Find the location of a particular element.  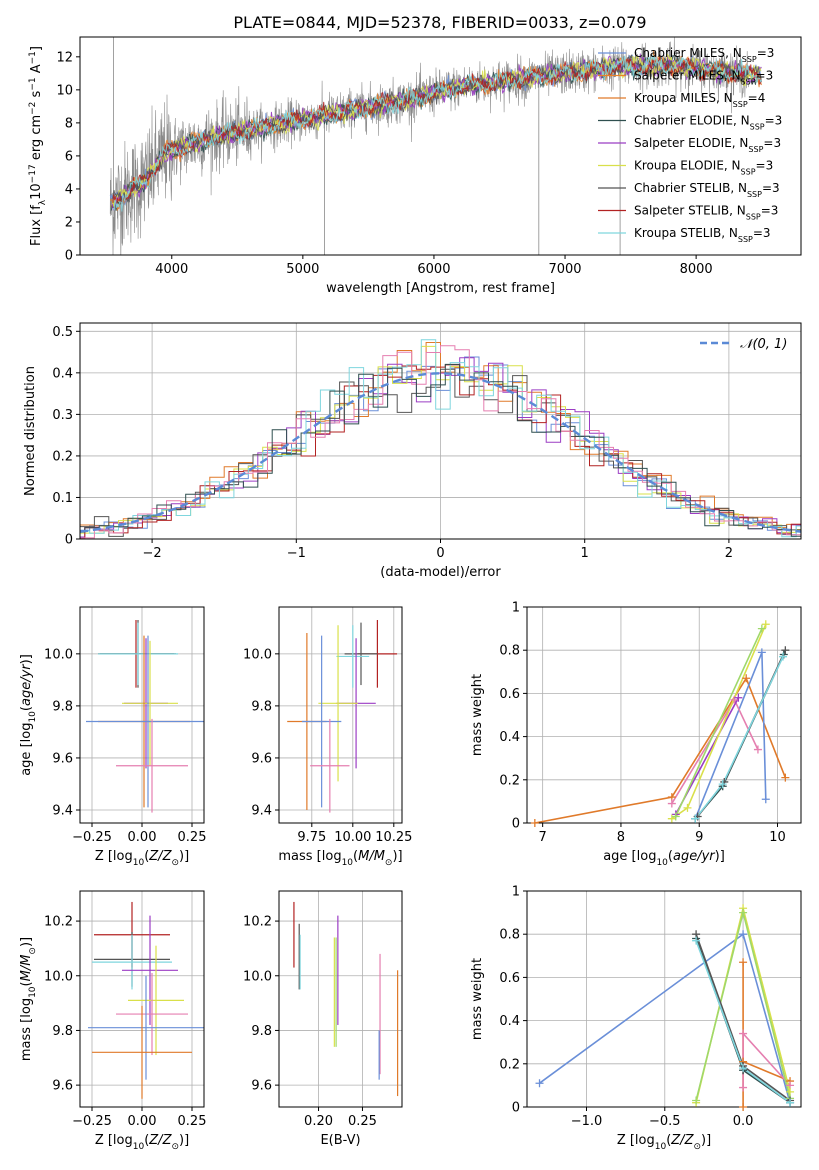

x-tick-label: 2 is located at coordinates (729, 553).